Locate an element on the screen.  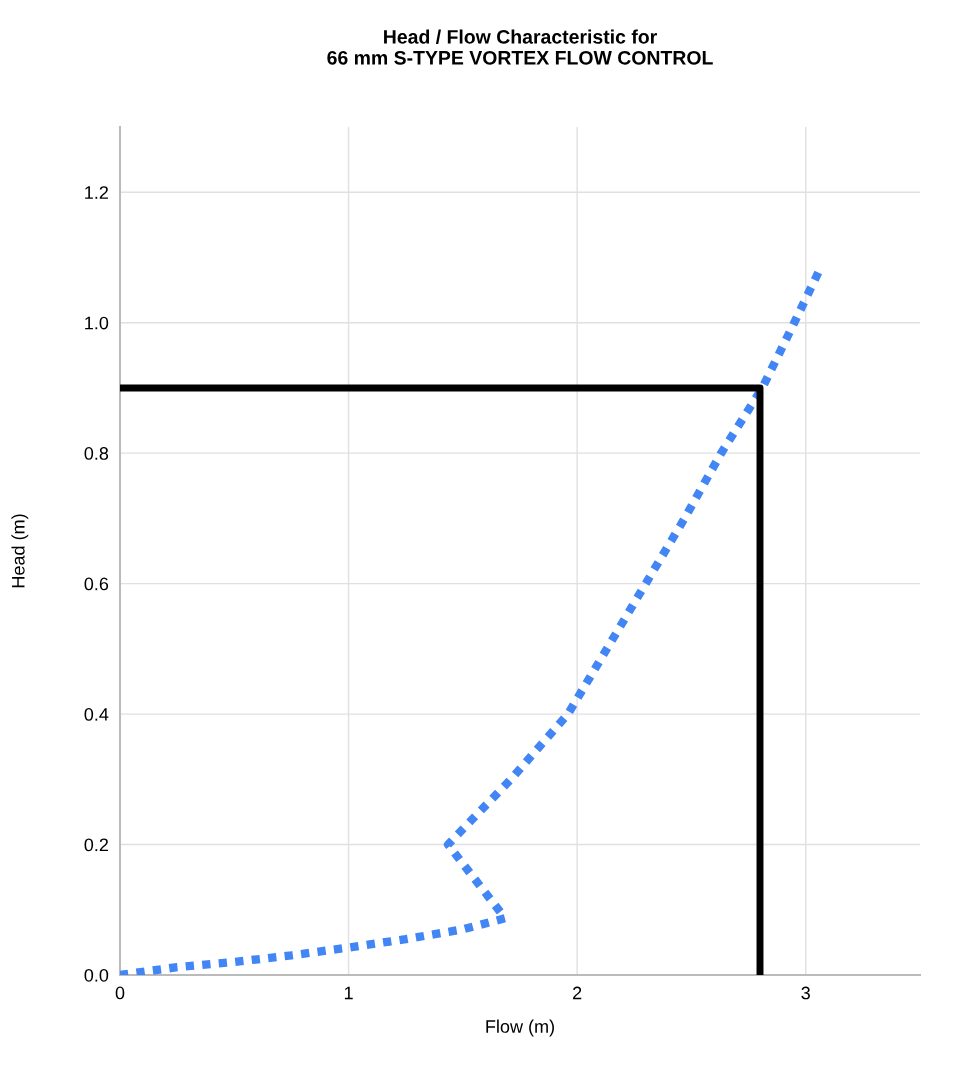
y-tick-label: 0.8 is located at coordinates (96, 453).